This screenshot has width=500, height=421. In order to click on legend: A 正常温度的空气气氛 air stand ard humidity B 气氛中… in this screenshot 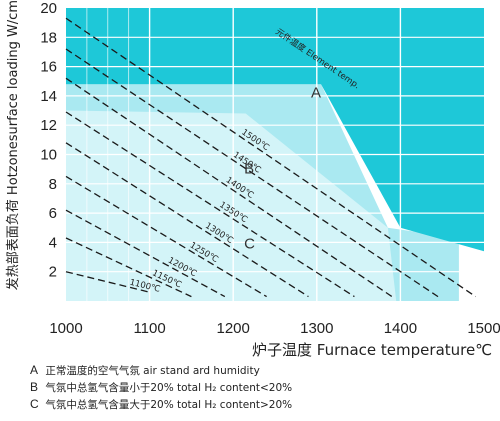, I will do `click(260, 387)`.